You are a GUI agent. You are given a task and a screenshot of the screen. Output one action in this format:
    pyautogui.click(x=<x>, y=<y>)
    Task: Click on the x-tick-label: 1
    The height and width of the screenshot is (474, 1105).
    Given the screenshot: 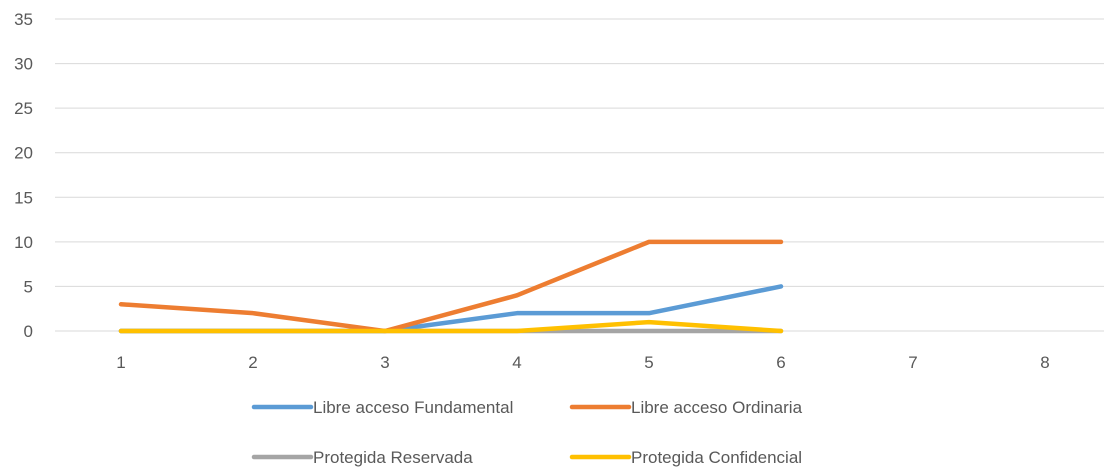 What is the action you would take?
    pyautogui.click(x=120, y=362)
    